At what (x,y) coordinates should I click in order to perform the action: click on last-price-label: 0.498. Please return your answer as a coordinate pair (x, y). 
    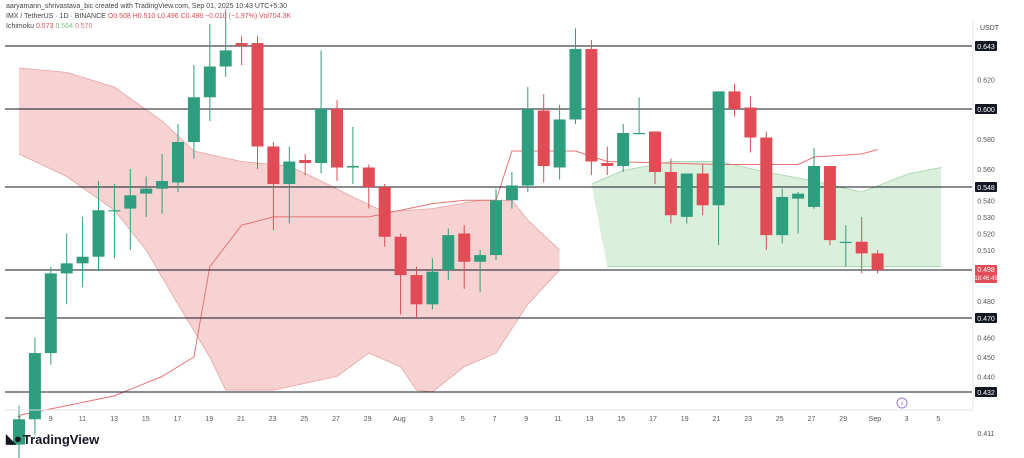
    Looking at the image, I should click on (986, 270).